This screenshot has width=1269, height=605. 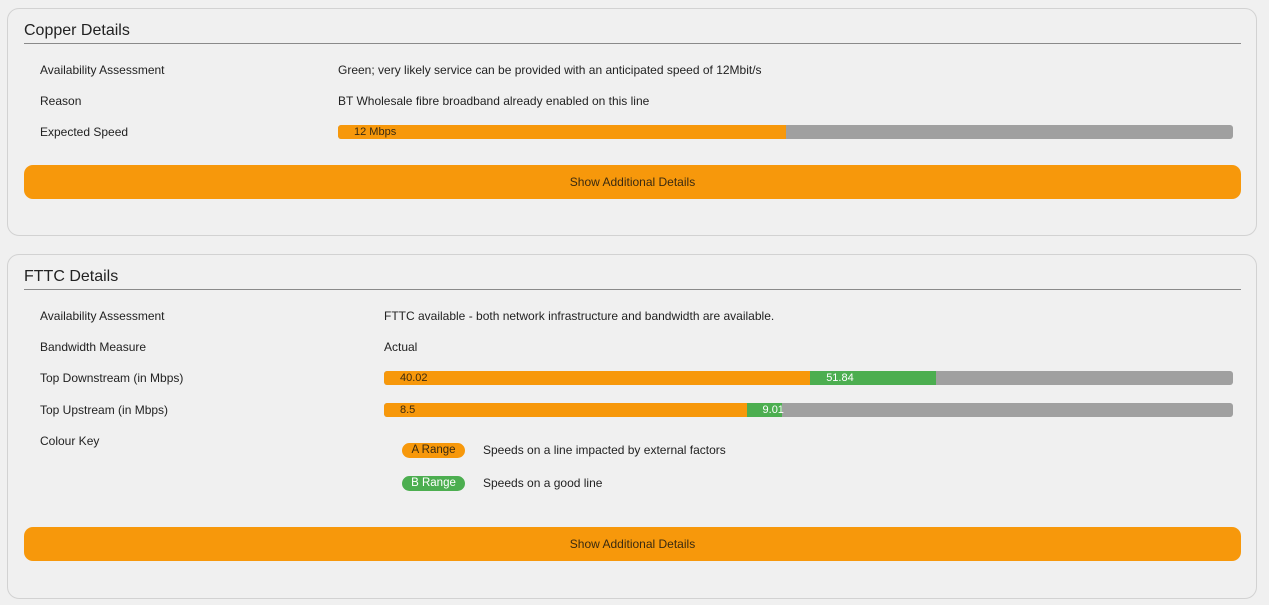 I want to click on downstream-b-range-segment: 51.84, so click(x=873, y=378).